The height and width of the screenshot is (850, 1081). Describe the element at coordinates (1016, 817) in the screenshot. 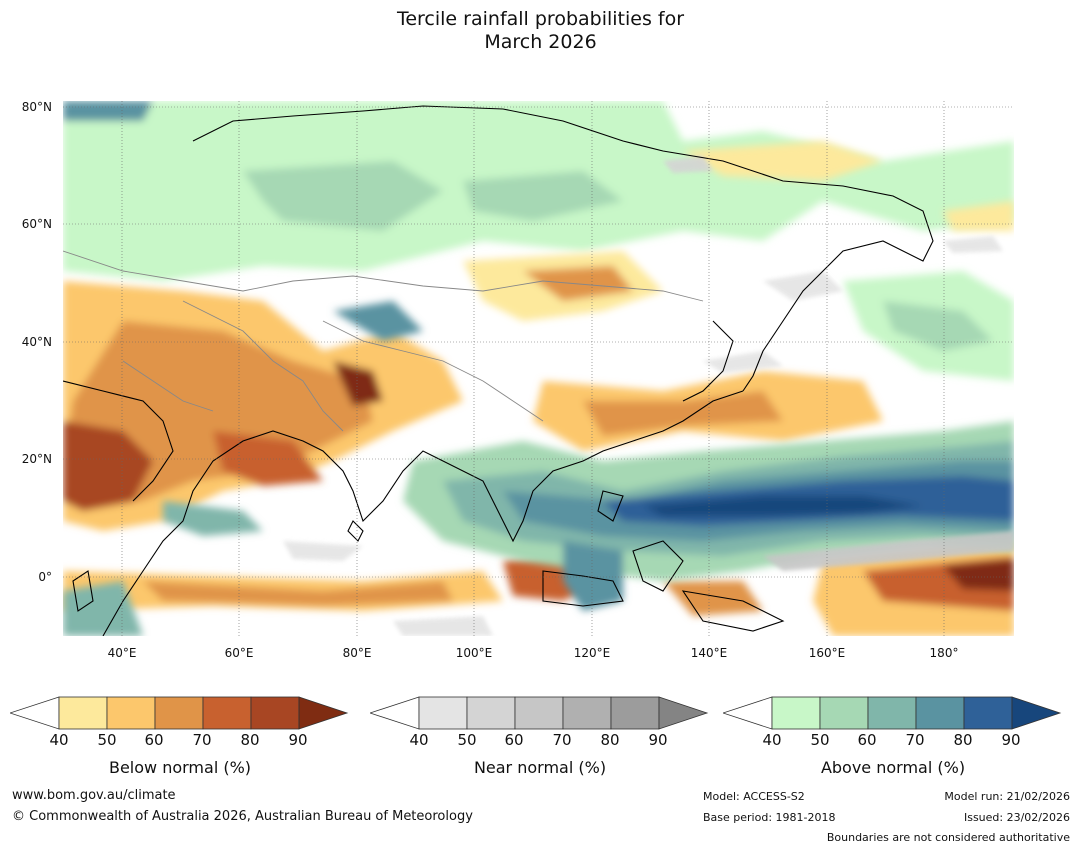

I see `footer-issued: Issued: 23/02/2026` at that location.